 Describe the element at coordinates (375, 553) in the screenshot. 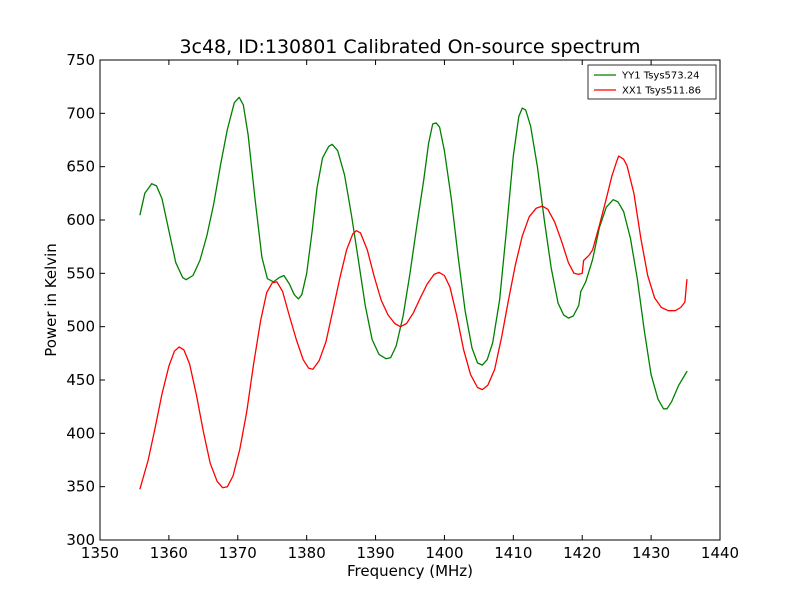

I see `x-tick-label: 1390` at that location.